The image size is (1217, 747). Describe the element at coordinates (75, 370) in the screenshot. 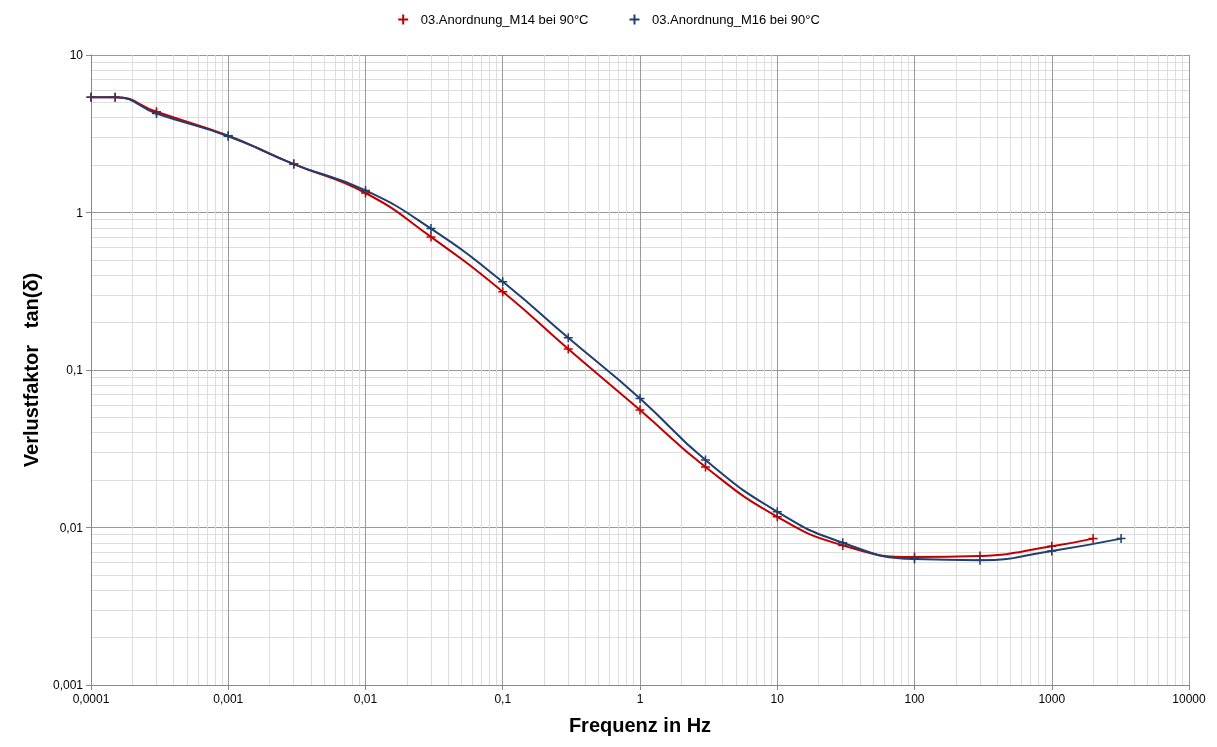

I see `y-tick-label: 0,1` at that location.